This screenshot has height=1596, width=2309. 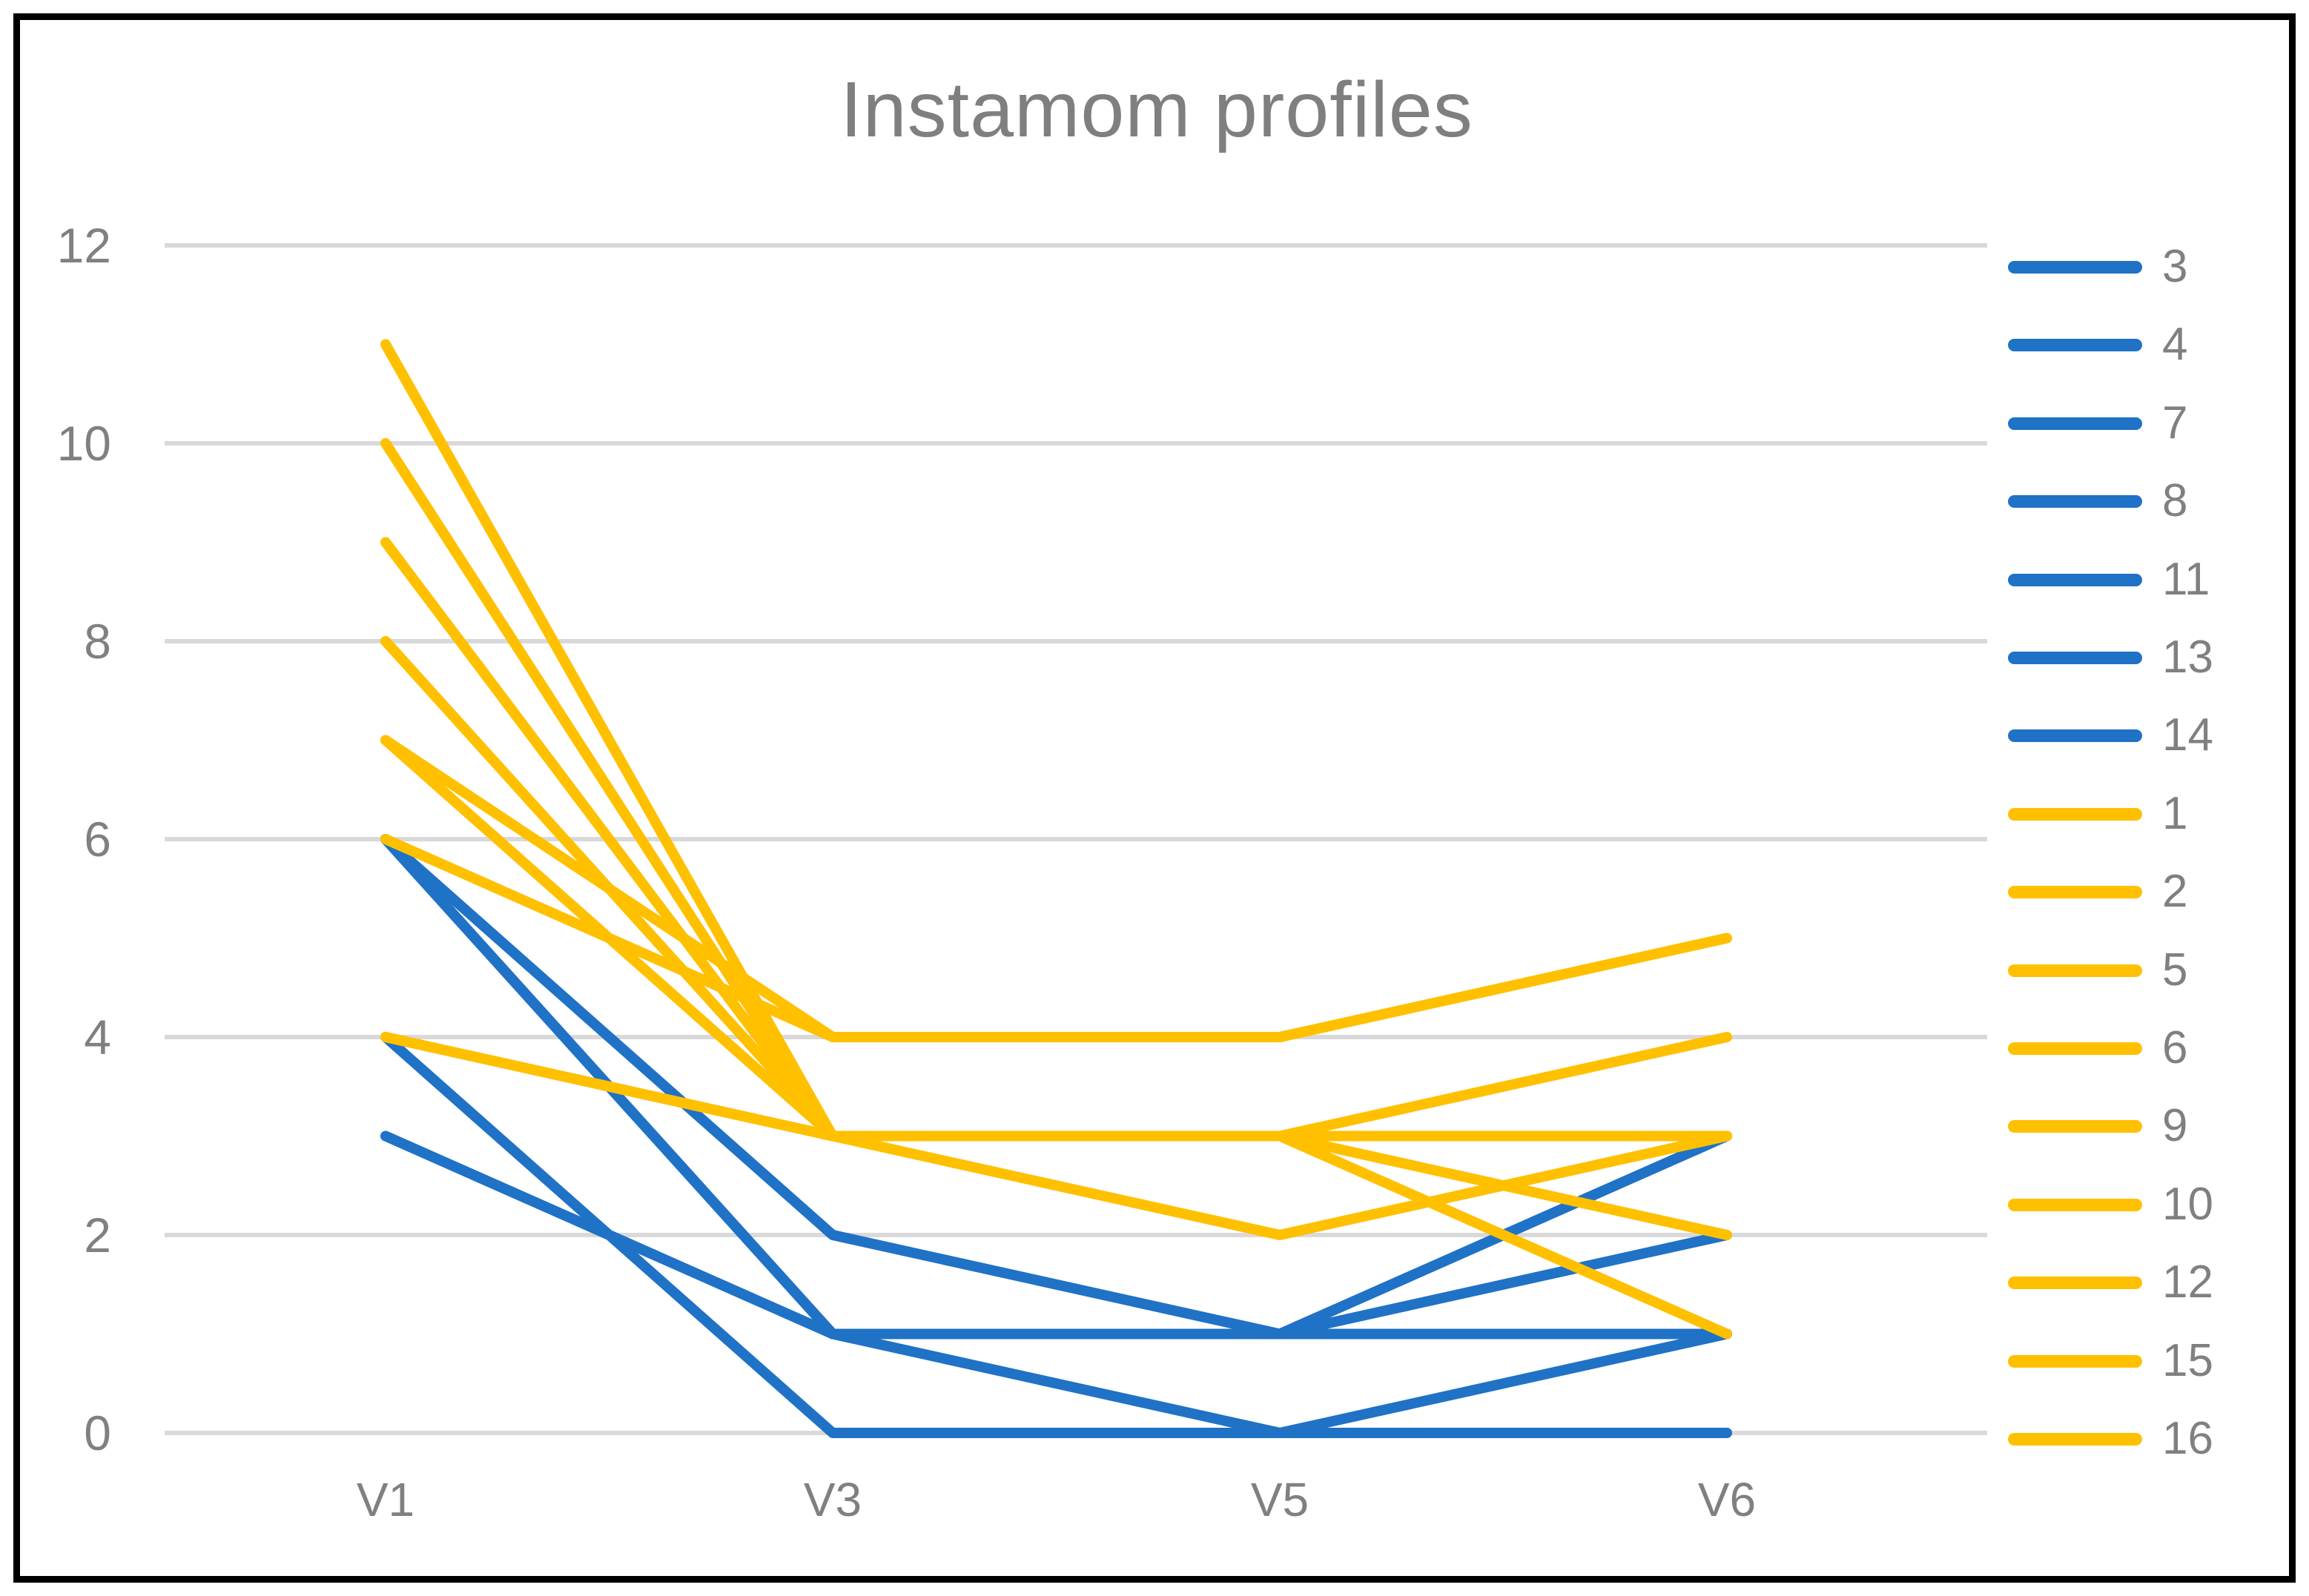 What do you see at coordinates (1154, 658) in the screenshot?
I see `legend-item-13: 13` at bounding box center [1154, 658].